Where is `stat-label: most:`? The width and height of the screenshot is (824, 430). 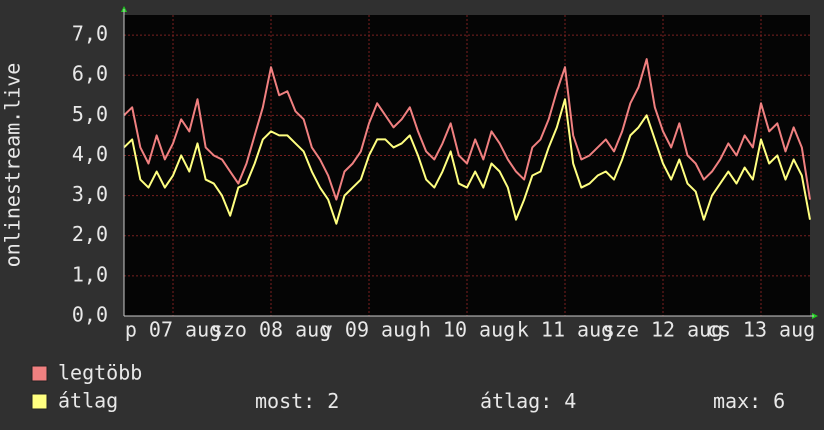
stat-label: most: is located at coordinates (285, 401).